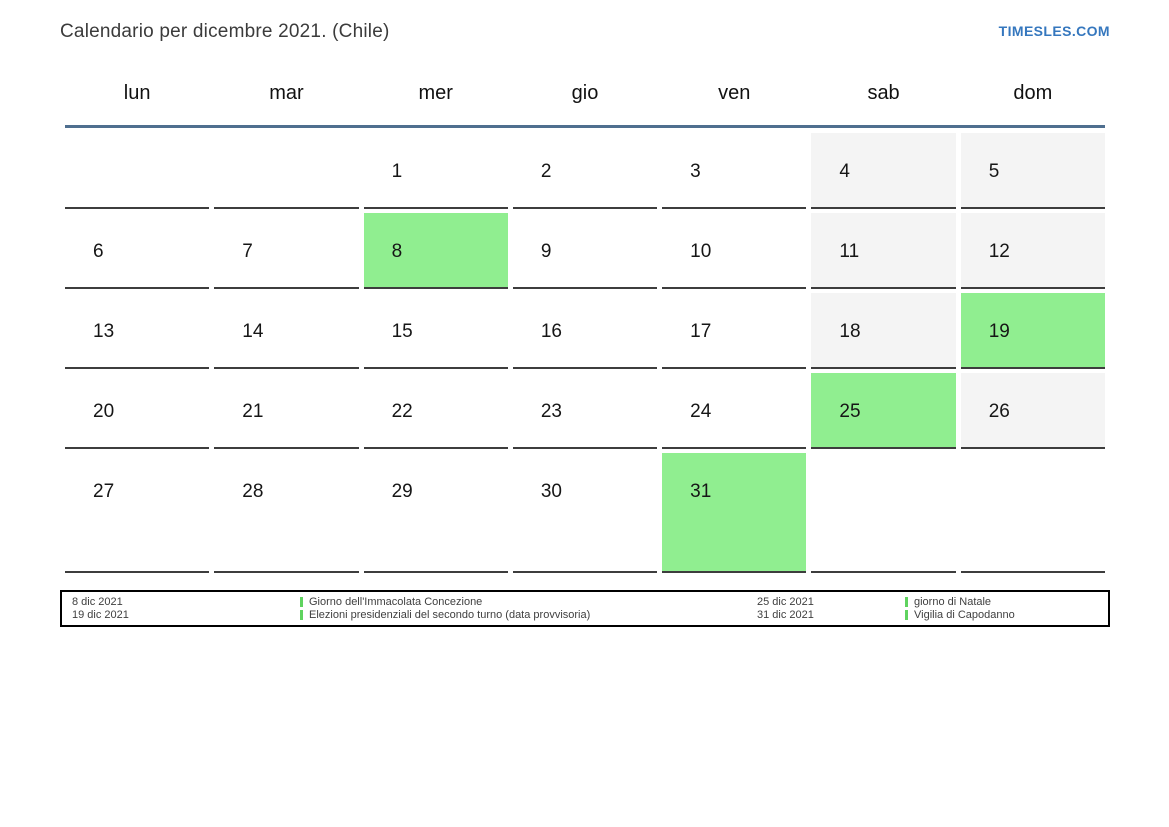 The image size is (1169, 827). Describe the element at coordinates (186, 609) in the screenshot. I see `legend-dates-column: 8 dic 2021 19 dic 2021` at that location.